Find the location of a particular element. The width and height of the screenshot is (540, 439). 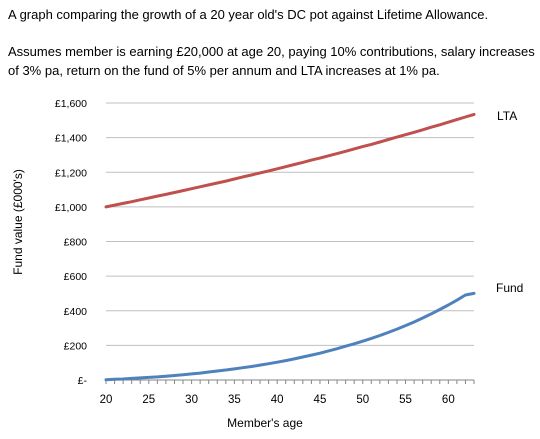

y-tick-label: £200 is located at coordinates (76, 346).